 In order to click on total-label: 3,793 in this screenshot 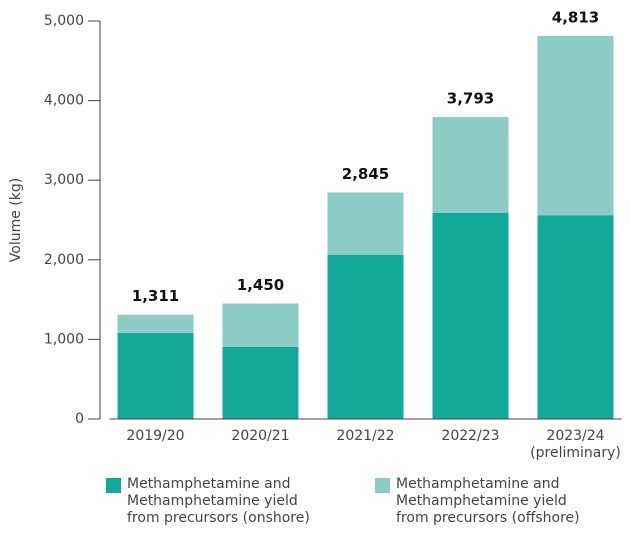, I will do `click(470, 99)`.